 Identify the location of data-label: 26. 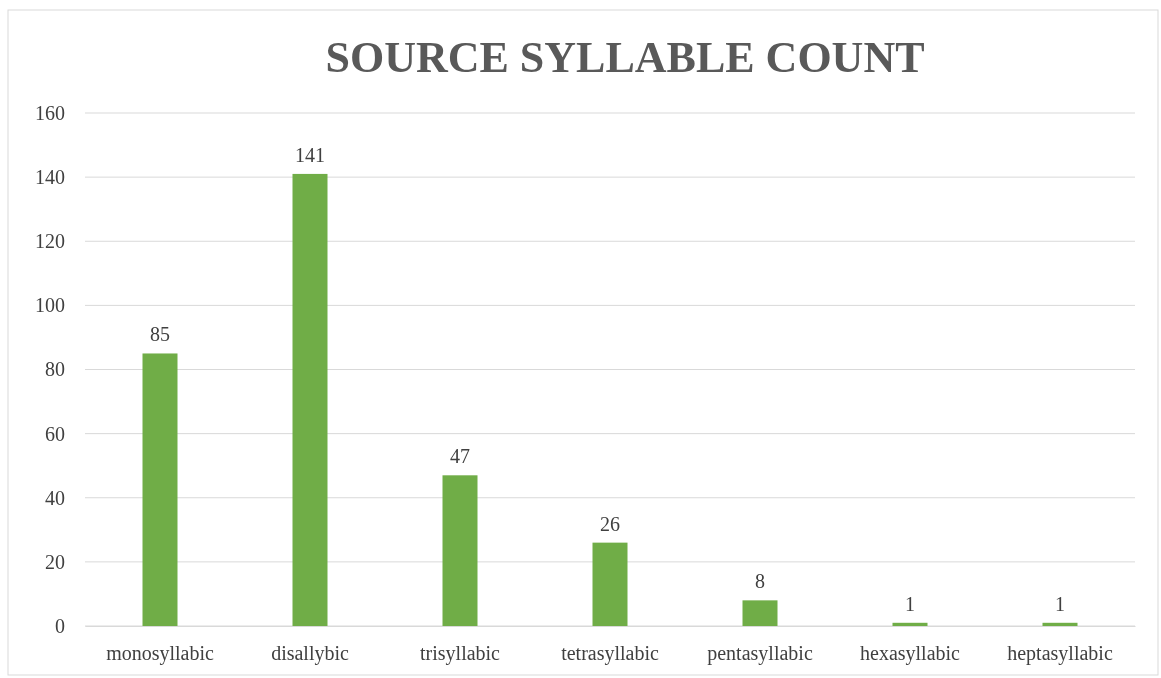
(610, 523).